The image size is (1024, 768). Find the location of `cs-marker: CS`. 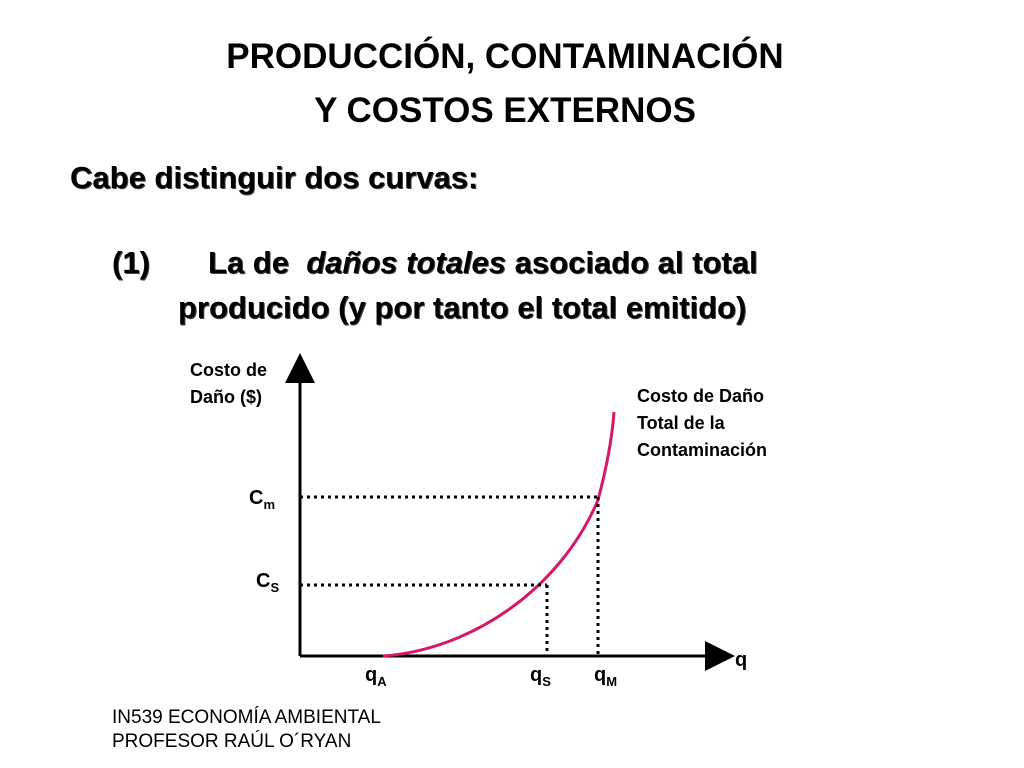

cs-marker: CS is located at coordinates (267, 582).